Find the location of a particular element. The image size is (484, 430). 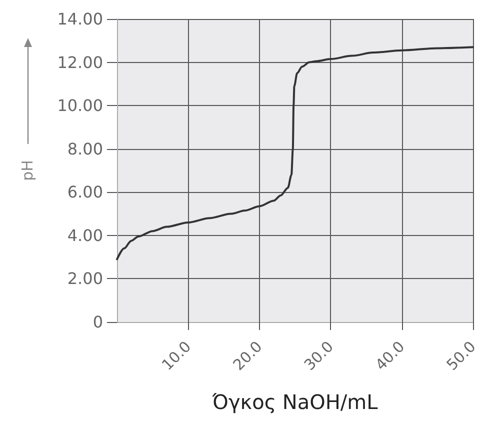

y-axis-title: pH is located at coordinates (27, 170).